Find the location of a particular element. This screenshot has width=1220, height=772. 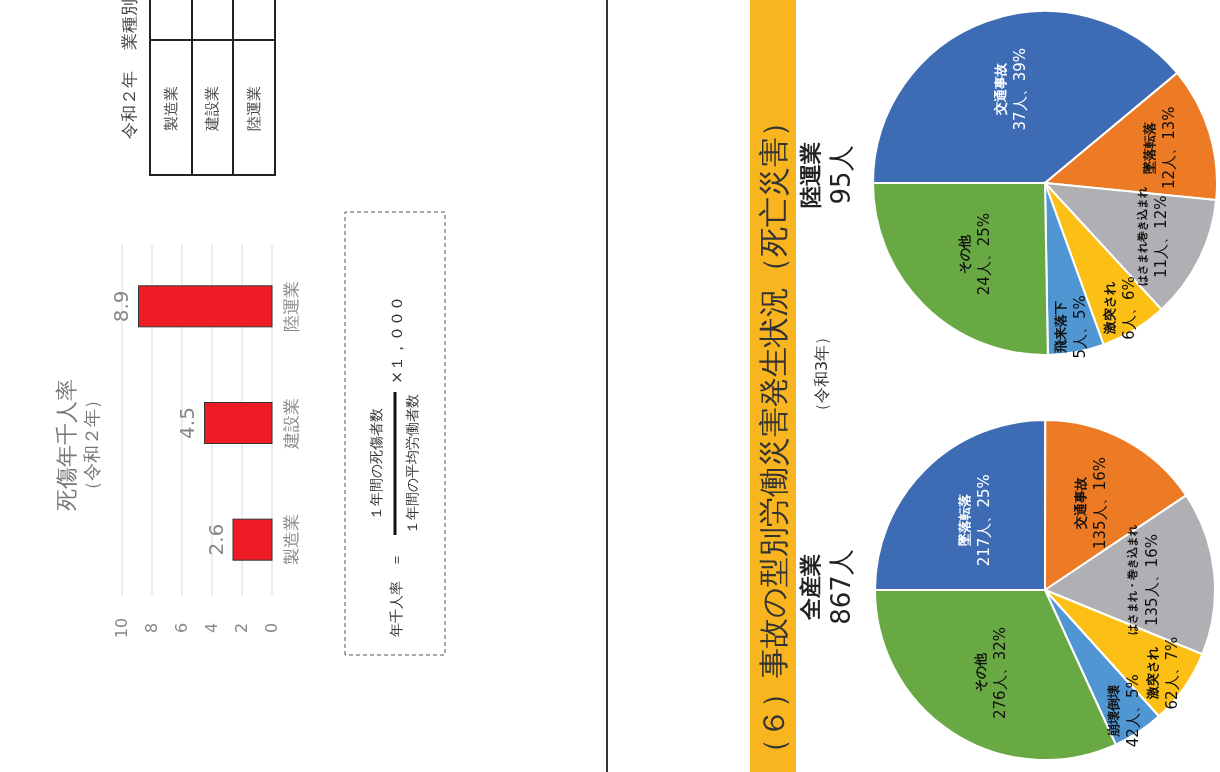

x-tick-label: 8 is located at coordinates (151, 628).